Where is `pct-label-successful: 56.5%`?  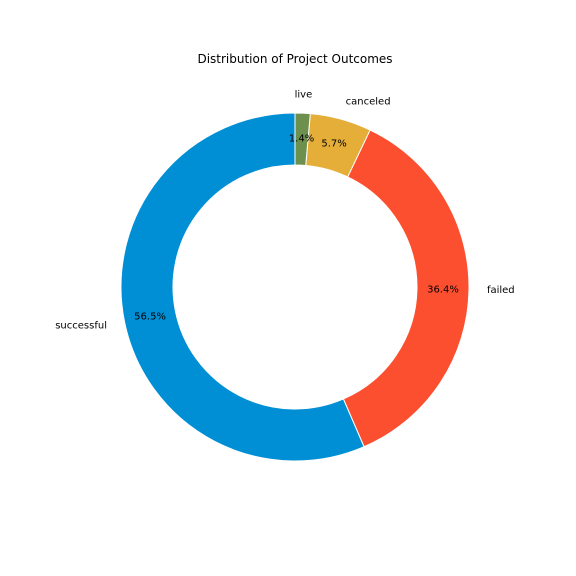 pct-label-successful: 56.5% is located at coordinates (150, 317).